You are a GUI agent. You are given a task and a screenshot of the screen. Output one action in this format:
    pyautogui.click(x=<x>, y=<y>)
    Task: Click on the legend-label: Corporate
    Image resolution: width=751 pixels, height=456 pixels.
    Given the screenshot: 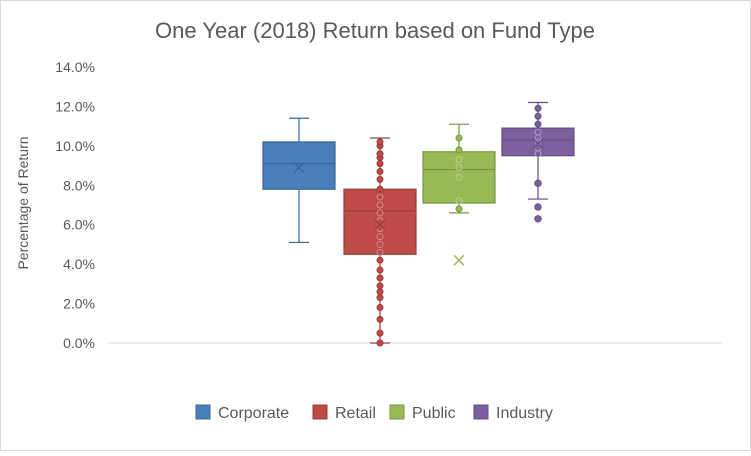 What is the action you would take?
    pyautogui.click(x=253, y=413)
    